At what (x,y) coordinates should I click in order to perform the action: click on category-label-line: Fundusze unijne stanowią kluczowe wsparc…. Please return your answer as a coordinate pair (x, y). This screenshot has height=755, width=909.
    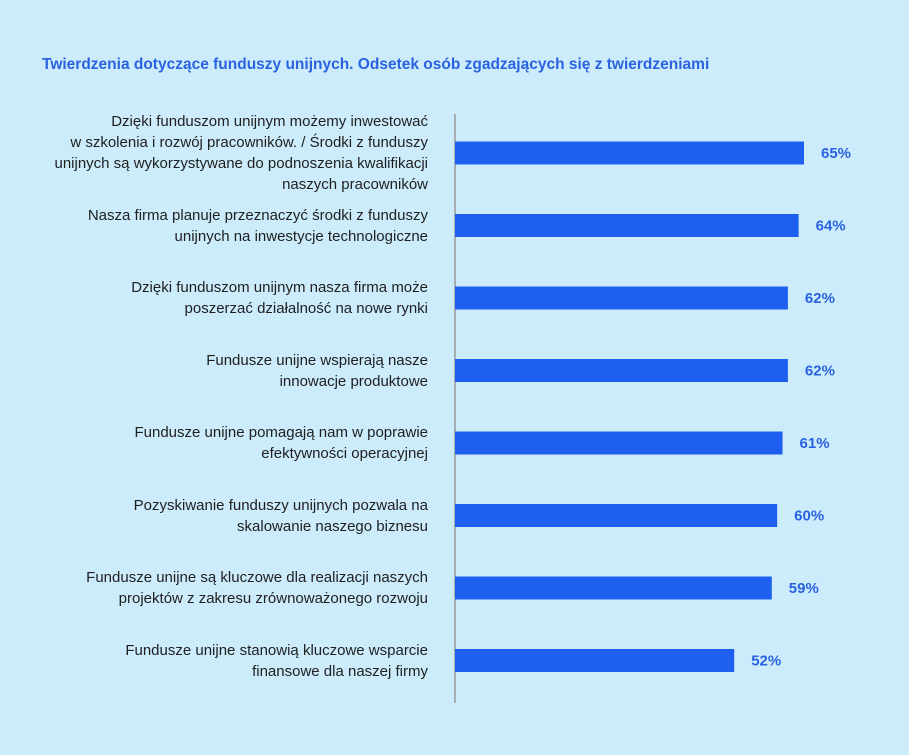
    Looking at the image, I should click on (276, 650).